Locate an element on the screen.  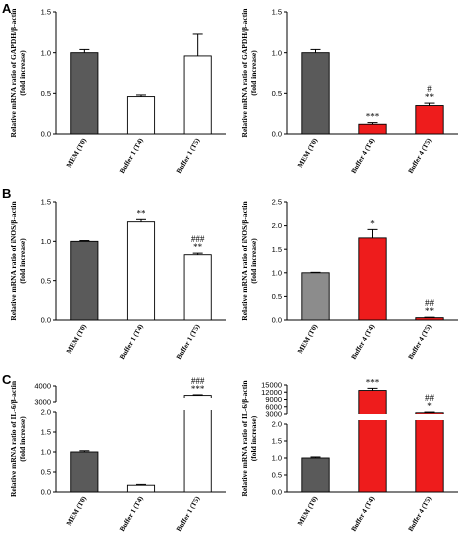
y-axis-title-line: Relative mRNA ratio of iNOS/β-actin is located at coordinates (244, 261).